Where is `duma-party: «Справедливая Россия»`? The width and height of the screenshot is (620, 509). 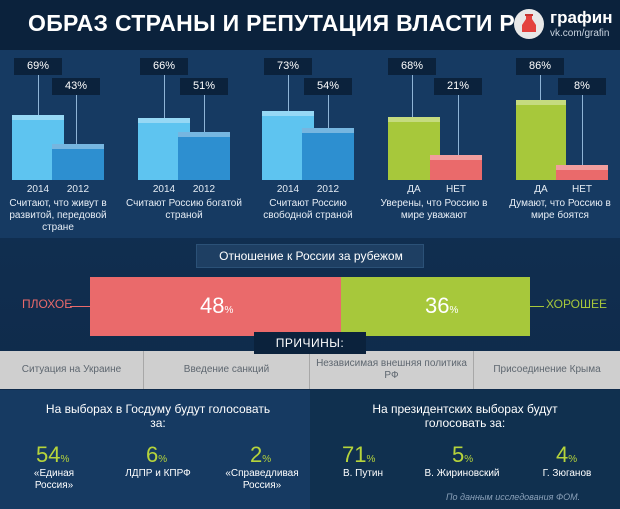
duma-party: «Справедливая Россия» is located at coordinates (262, 479).